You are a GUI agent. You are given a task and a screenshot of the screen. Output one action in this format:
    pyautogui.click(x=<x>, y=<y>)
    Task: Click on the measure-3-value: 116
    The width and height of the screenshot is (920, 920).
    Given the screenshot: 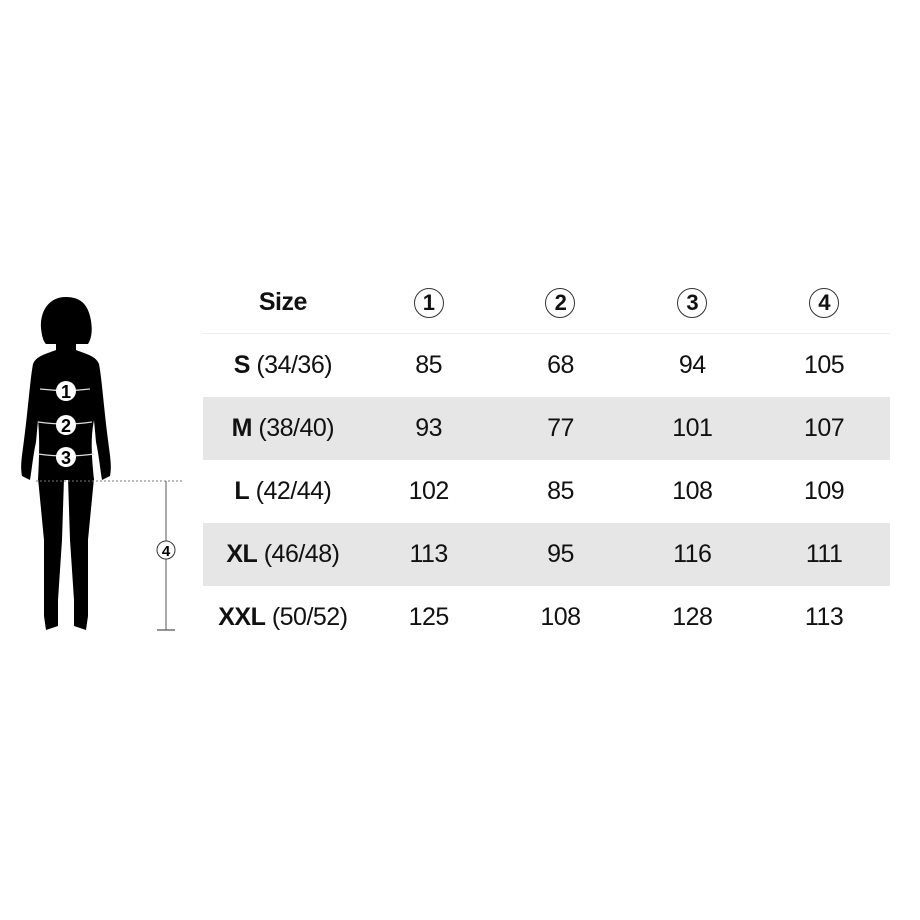 What is the action you would take?
    pyautogui.click(x=692, y=554)
    